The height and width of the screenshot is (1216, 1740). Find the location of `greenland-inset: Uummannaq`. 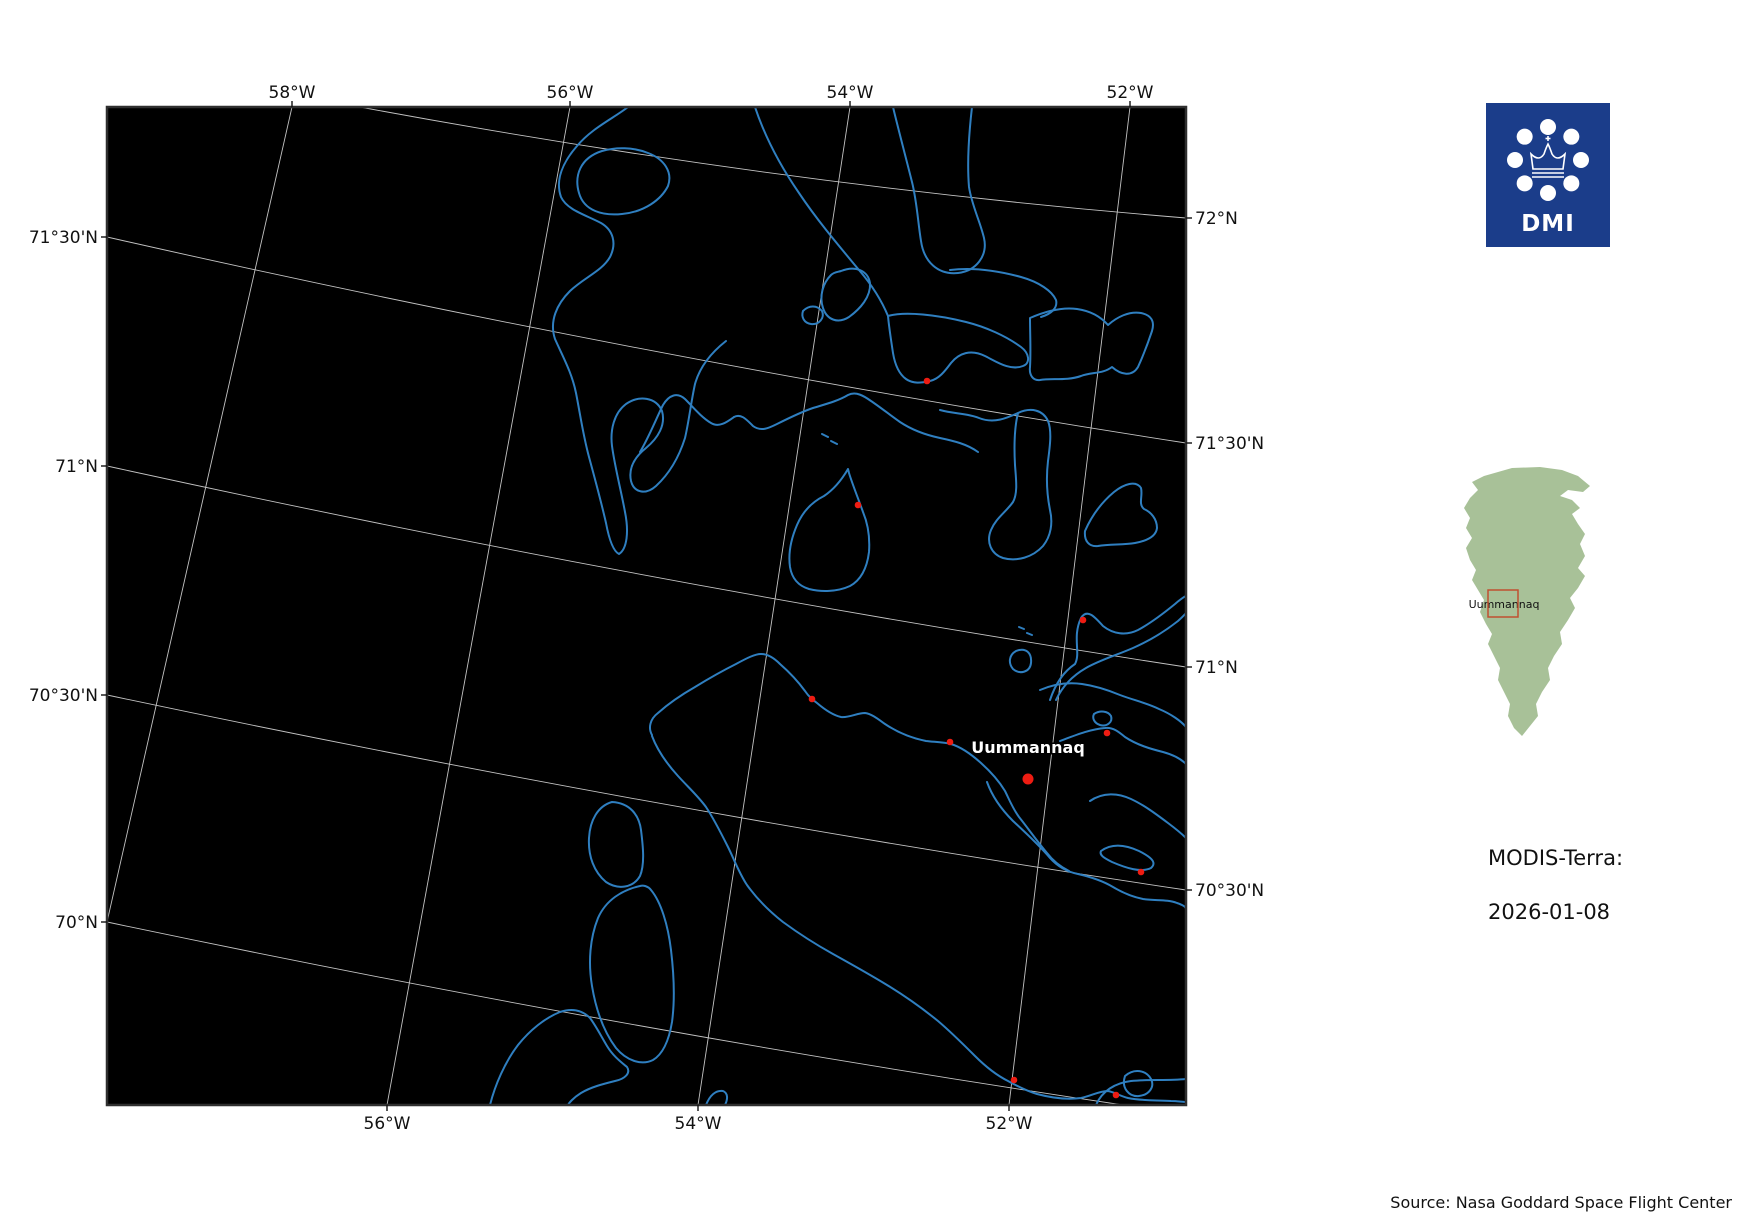

greenland-inset: Uummannaq is located at coordinates (1527, 601).